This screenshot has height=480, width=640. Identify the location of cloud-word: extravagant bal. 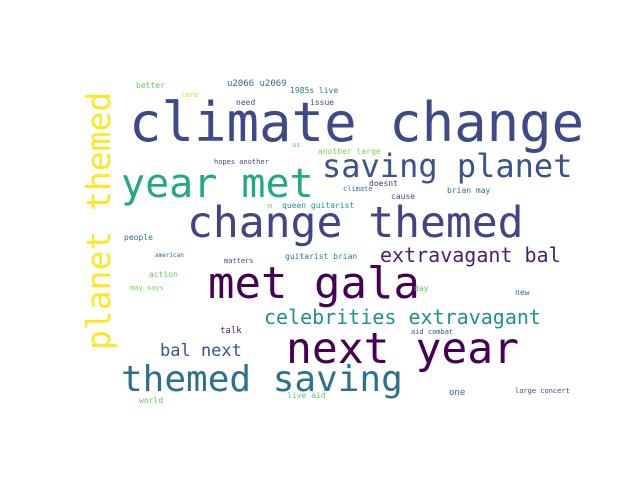
(470, 255).